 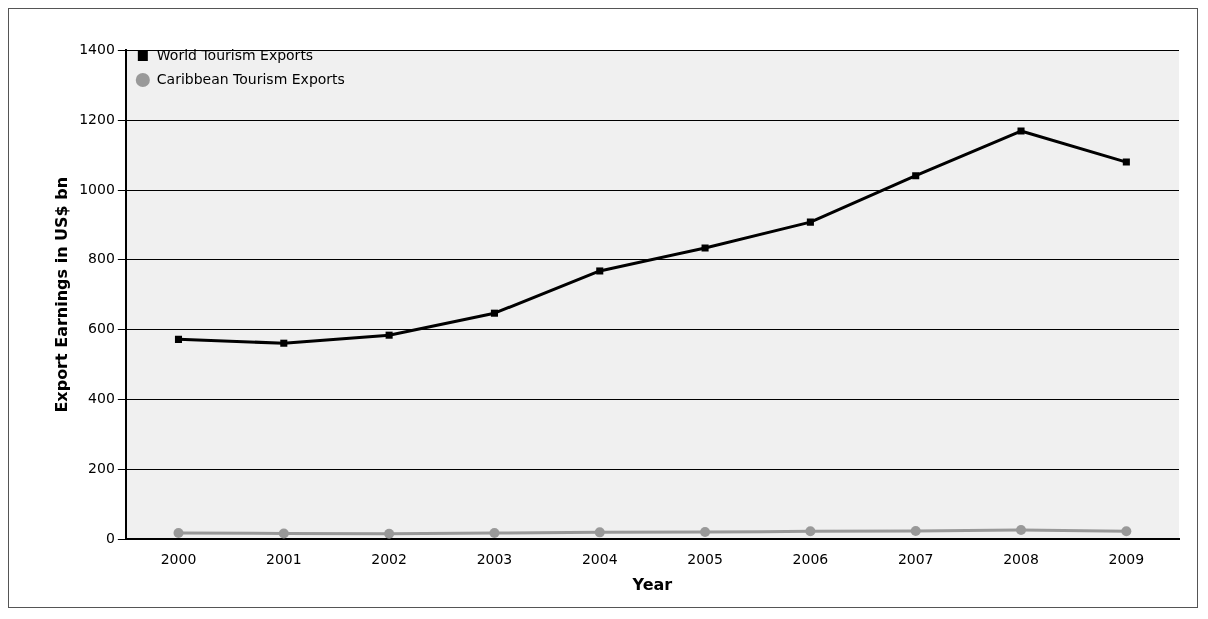 I want to click on y-tick-label: 800, so click(x=101, y=258).